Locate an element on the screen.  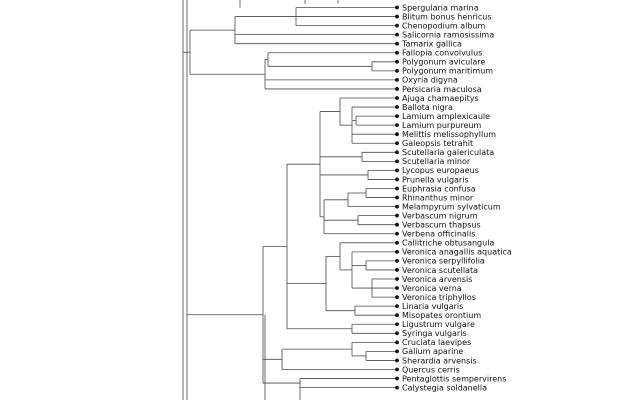
leaf-label-melittis-melissophyllum: Melittis melissophyllum is located at coordinates (449, 134).